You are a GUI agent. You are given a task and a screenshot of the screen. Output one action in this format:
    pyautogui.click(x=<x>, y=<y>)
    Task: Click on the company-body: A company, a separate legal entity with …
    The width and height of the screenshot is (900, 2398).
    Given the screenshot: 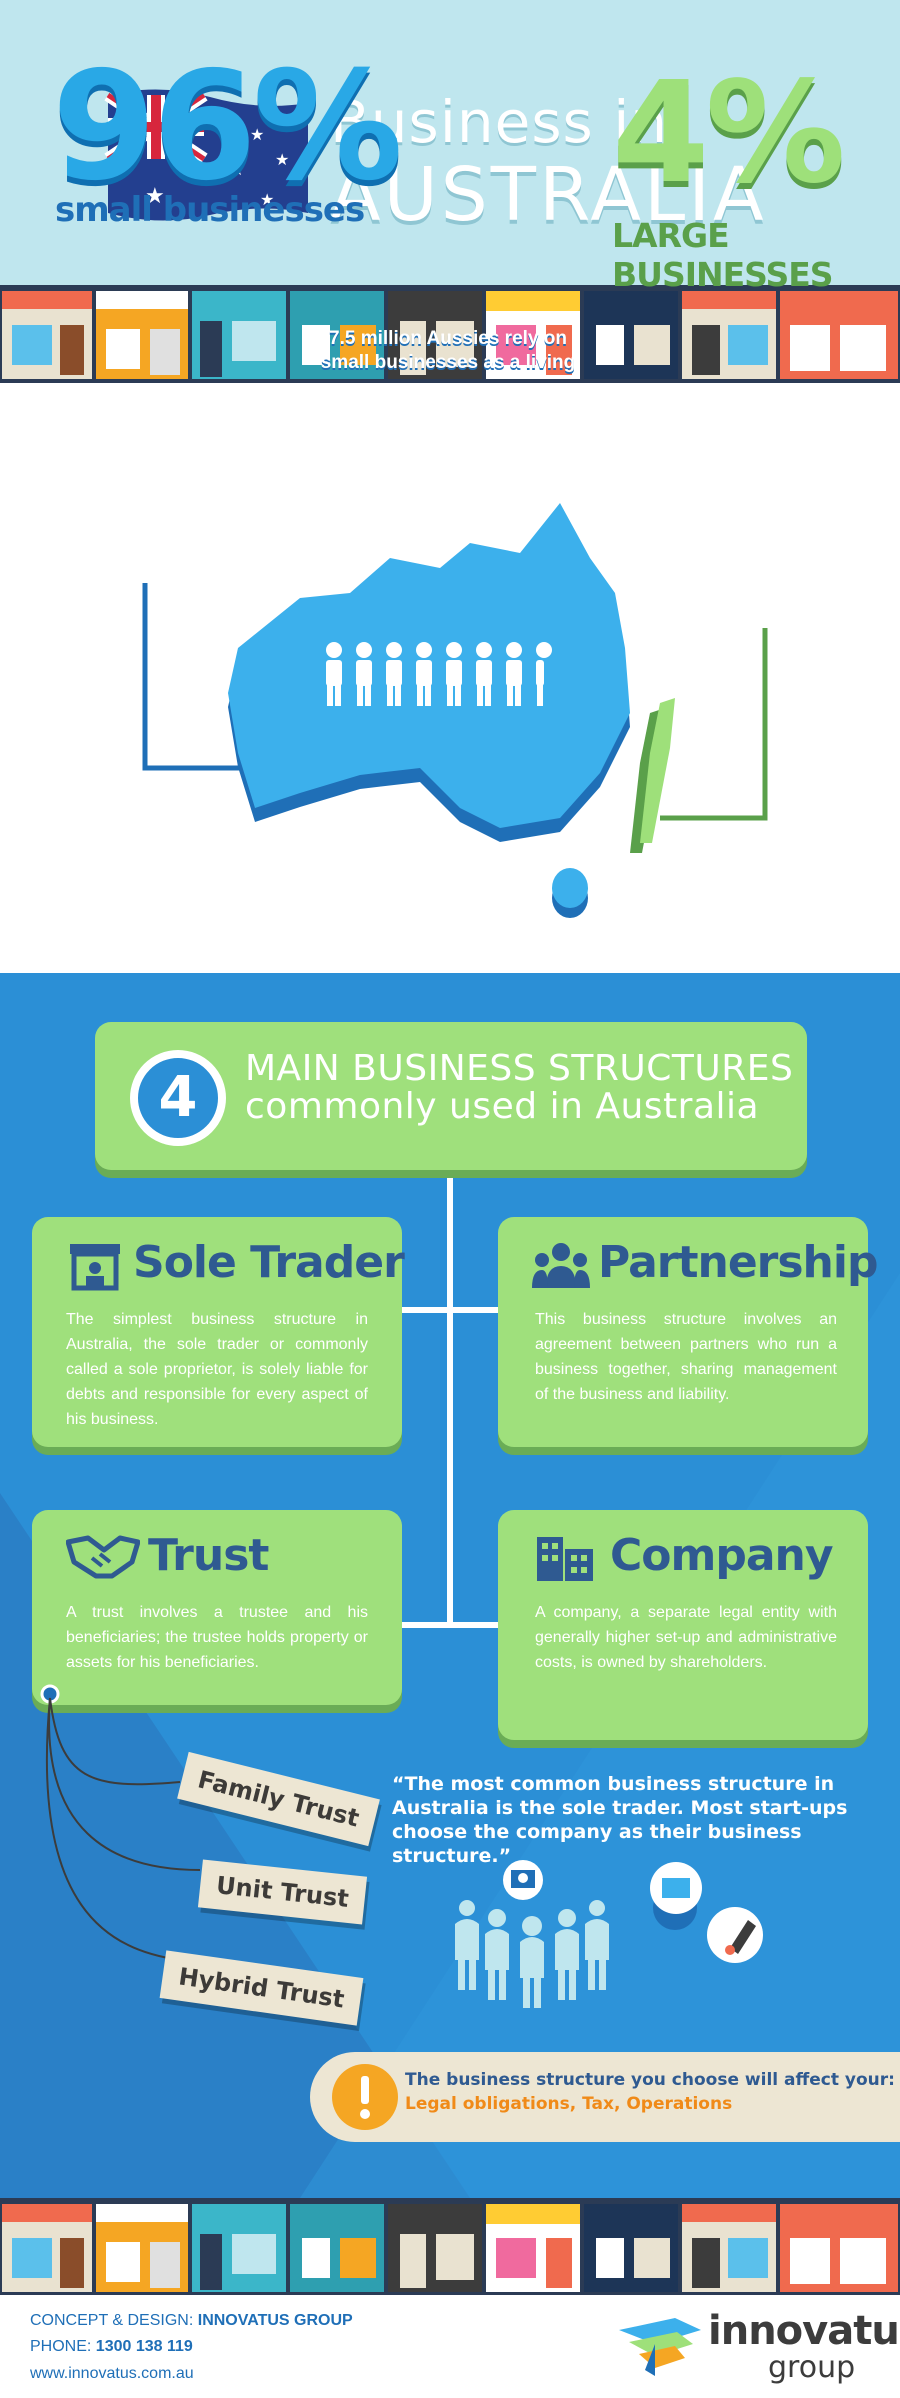 What is the action you would take?
    pyautogui.click(x=686, y=1637)
    